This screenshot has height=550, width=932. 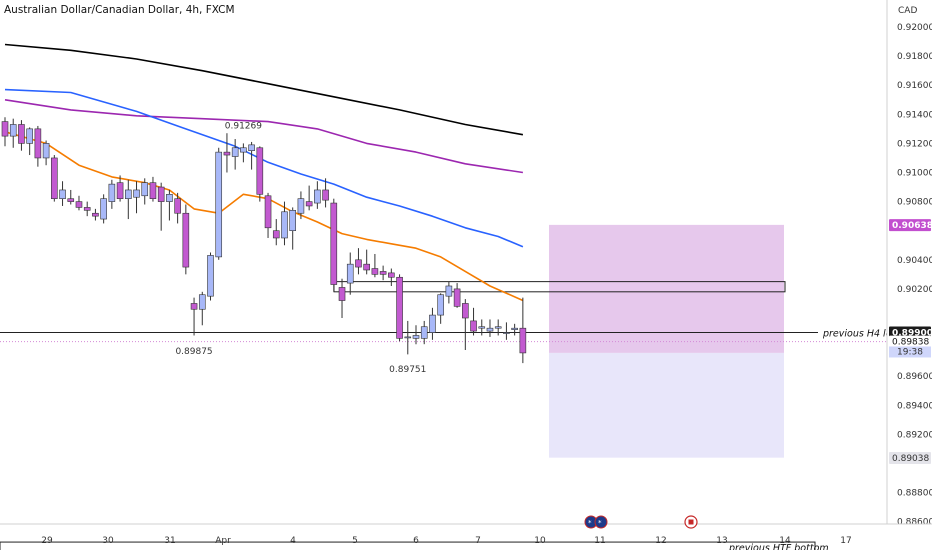 What do you see at coordinates (845, 541) in the screenshot?
I see `x-tick-label: 17` at bounding box center [845, 541].